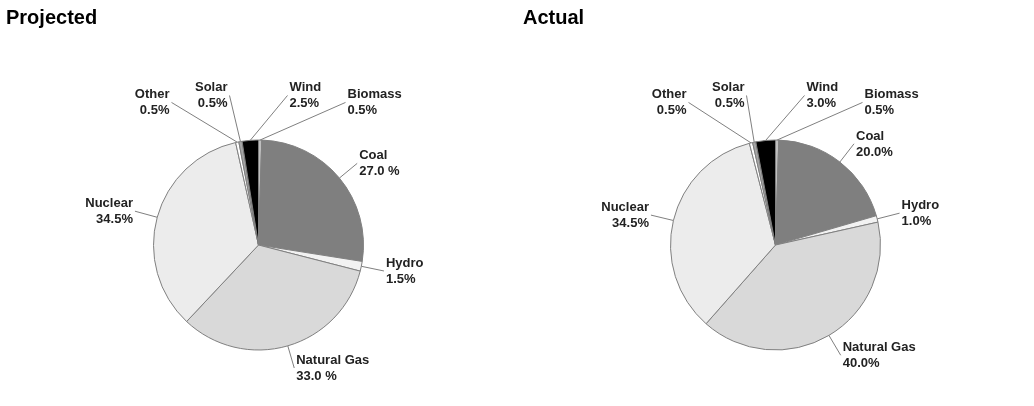  Describe the element at coordinates (380, 171) in the screenshot. I see `data-label: 27.0 %` at that location.